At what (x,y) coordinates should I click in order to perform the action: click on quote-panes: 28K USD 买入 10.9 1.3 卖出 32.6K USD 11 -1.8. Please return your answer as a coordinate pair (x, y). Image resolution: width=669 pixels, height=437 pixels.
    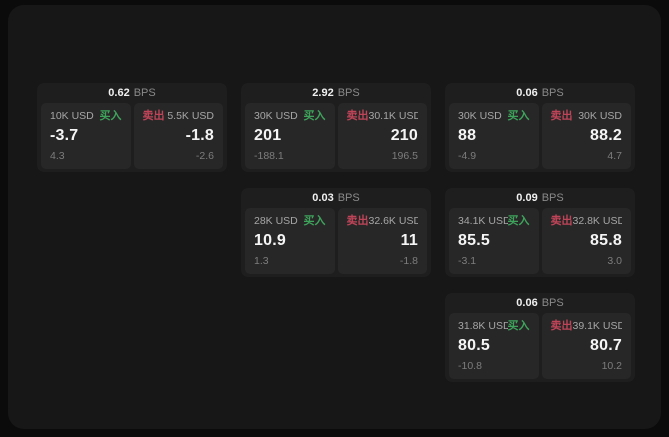
    Looking at the image, I should click on (336, 242).